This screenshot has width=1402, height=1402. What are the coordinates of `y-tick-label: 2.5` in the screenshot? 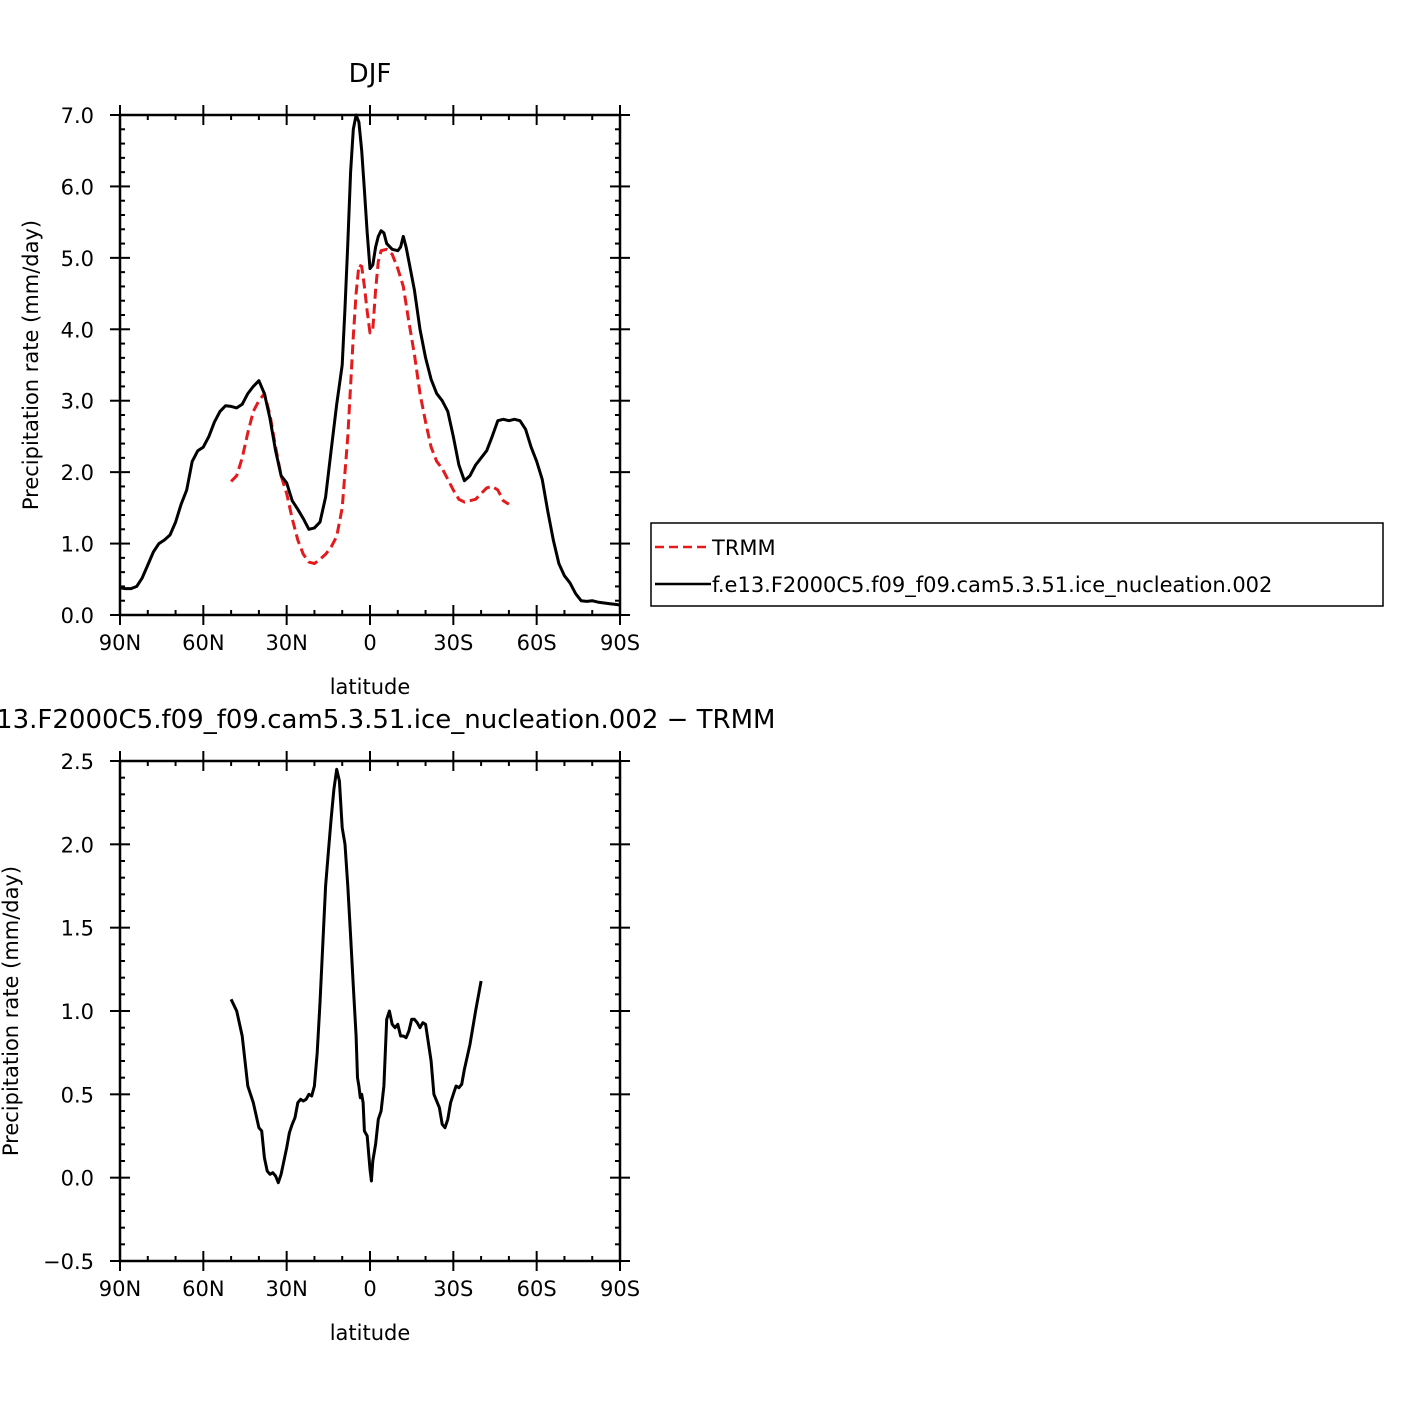 It's located at (77, 762).